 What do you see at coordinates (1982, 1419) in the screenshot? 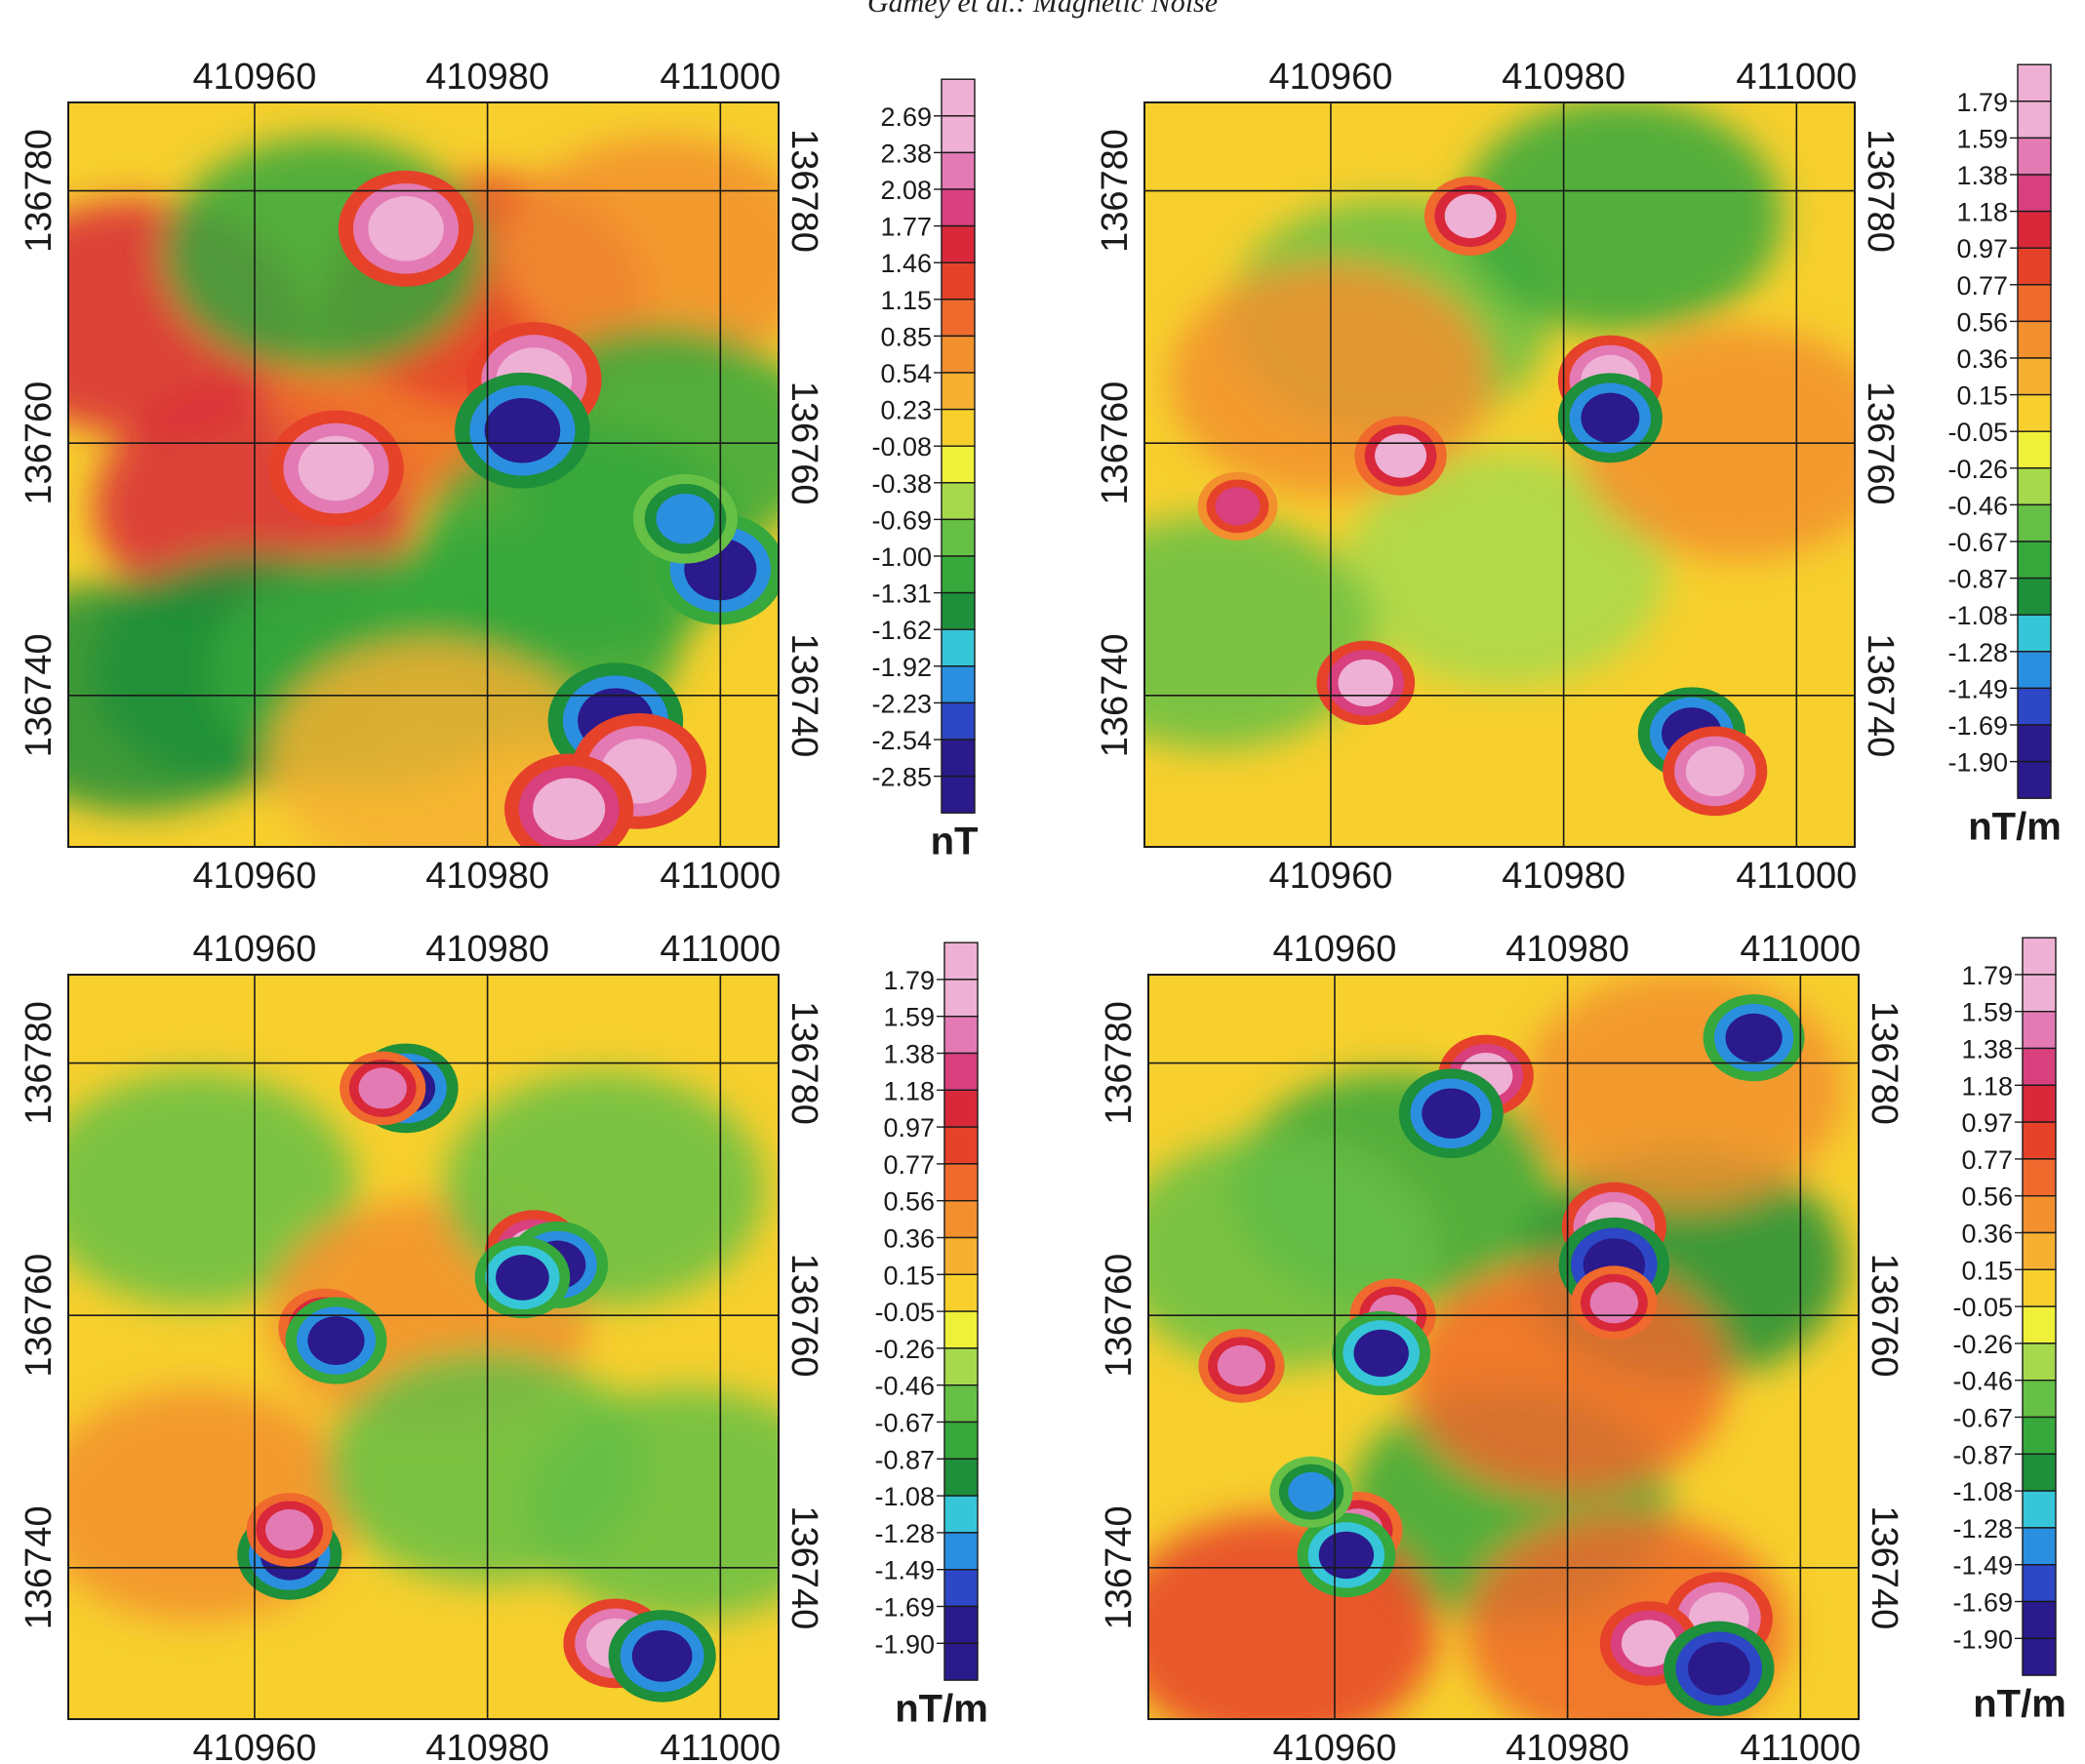
I see `colorbar-label: -0.67` at bounding box center [1982, 1419].